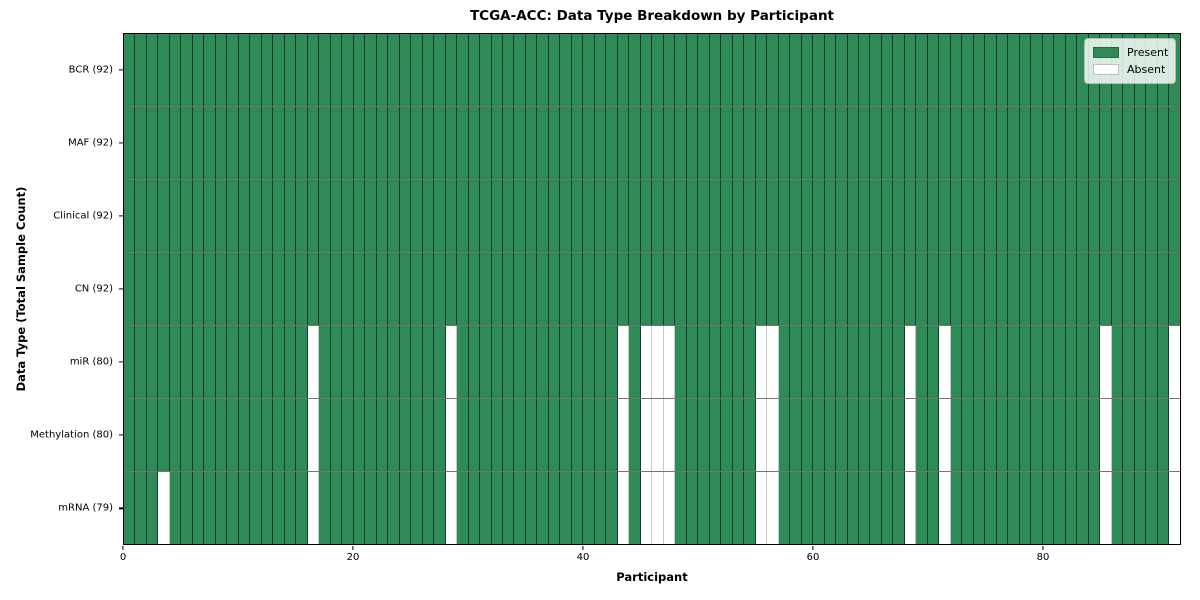 This screenshot has height=600, width=1200. I want to click on legend: Present Absent, so click(1130, 61).